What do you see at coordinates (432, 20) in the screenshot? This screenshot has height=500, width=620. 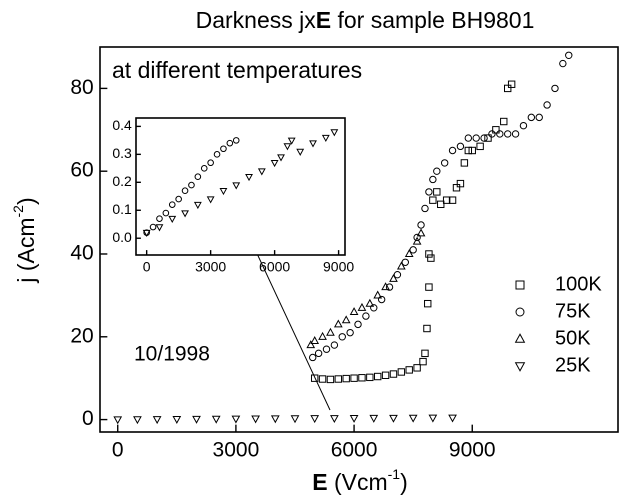 I see `title-part: for sample BH9801` at bounding box center [432, 20].